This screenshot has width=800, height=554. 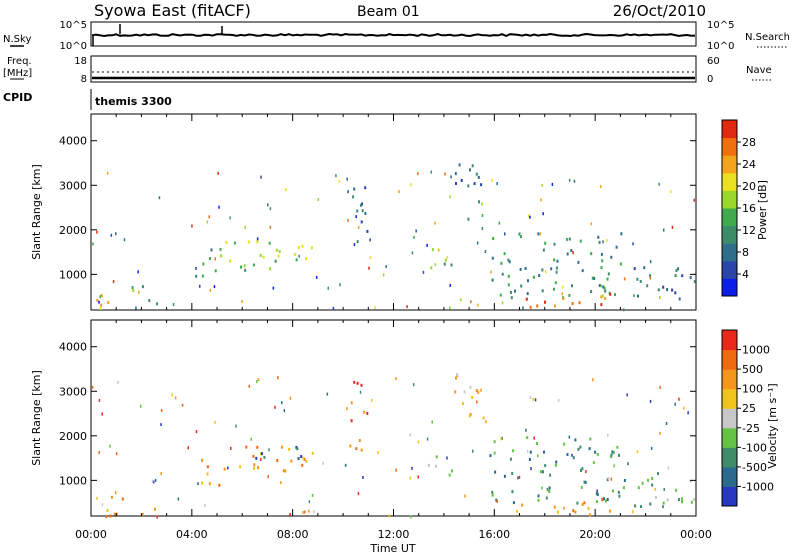 I want to click on cpid-label: CPID, so click(x=17, y=97).